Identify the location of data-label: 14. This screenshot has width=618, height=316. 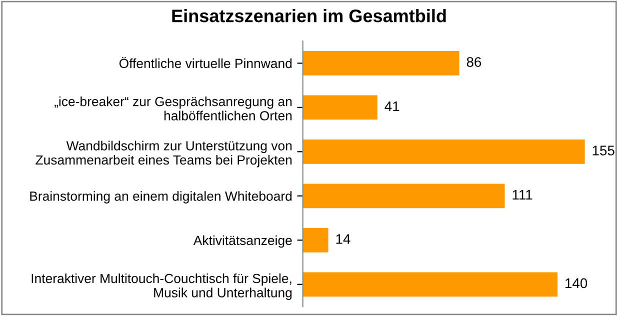
(343, 239).